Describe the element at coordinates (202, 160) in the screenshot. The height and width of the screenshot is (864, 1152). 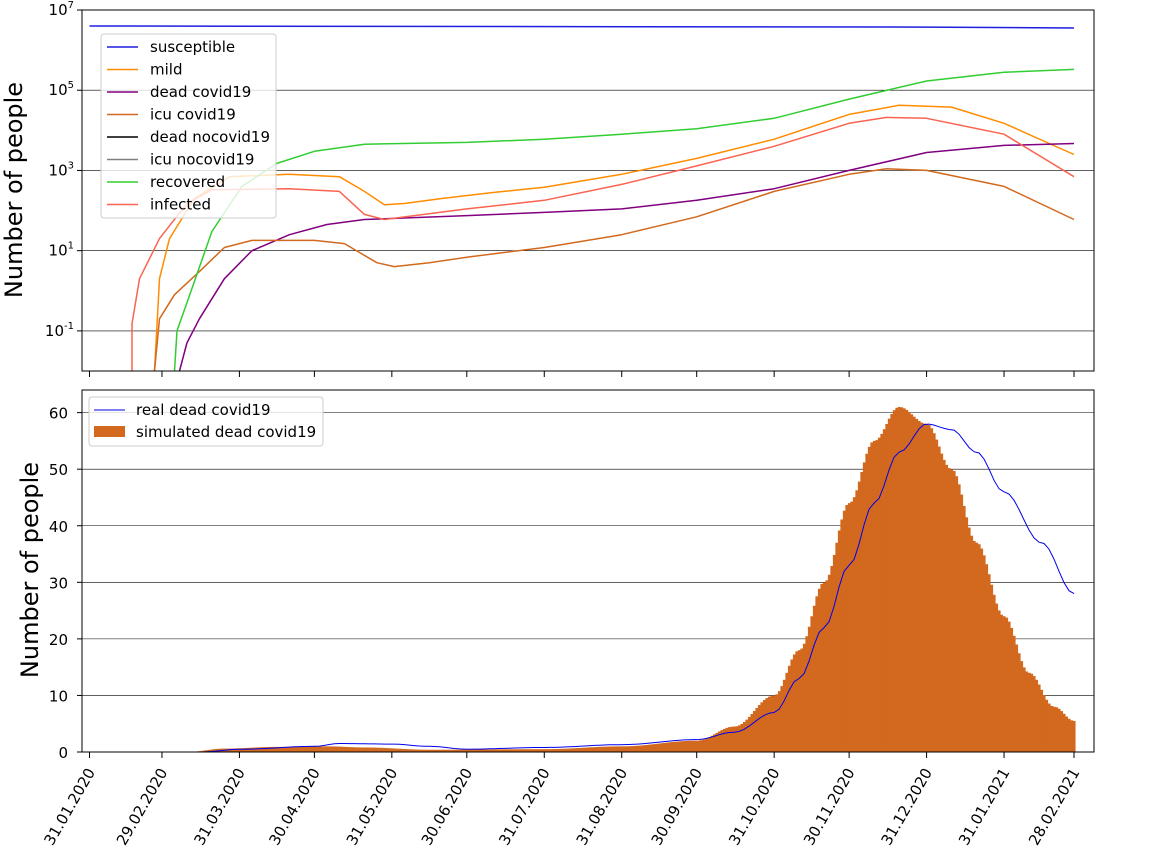
I see `legend-label-icu-nocovid19: icu nocovid19` at that location.